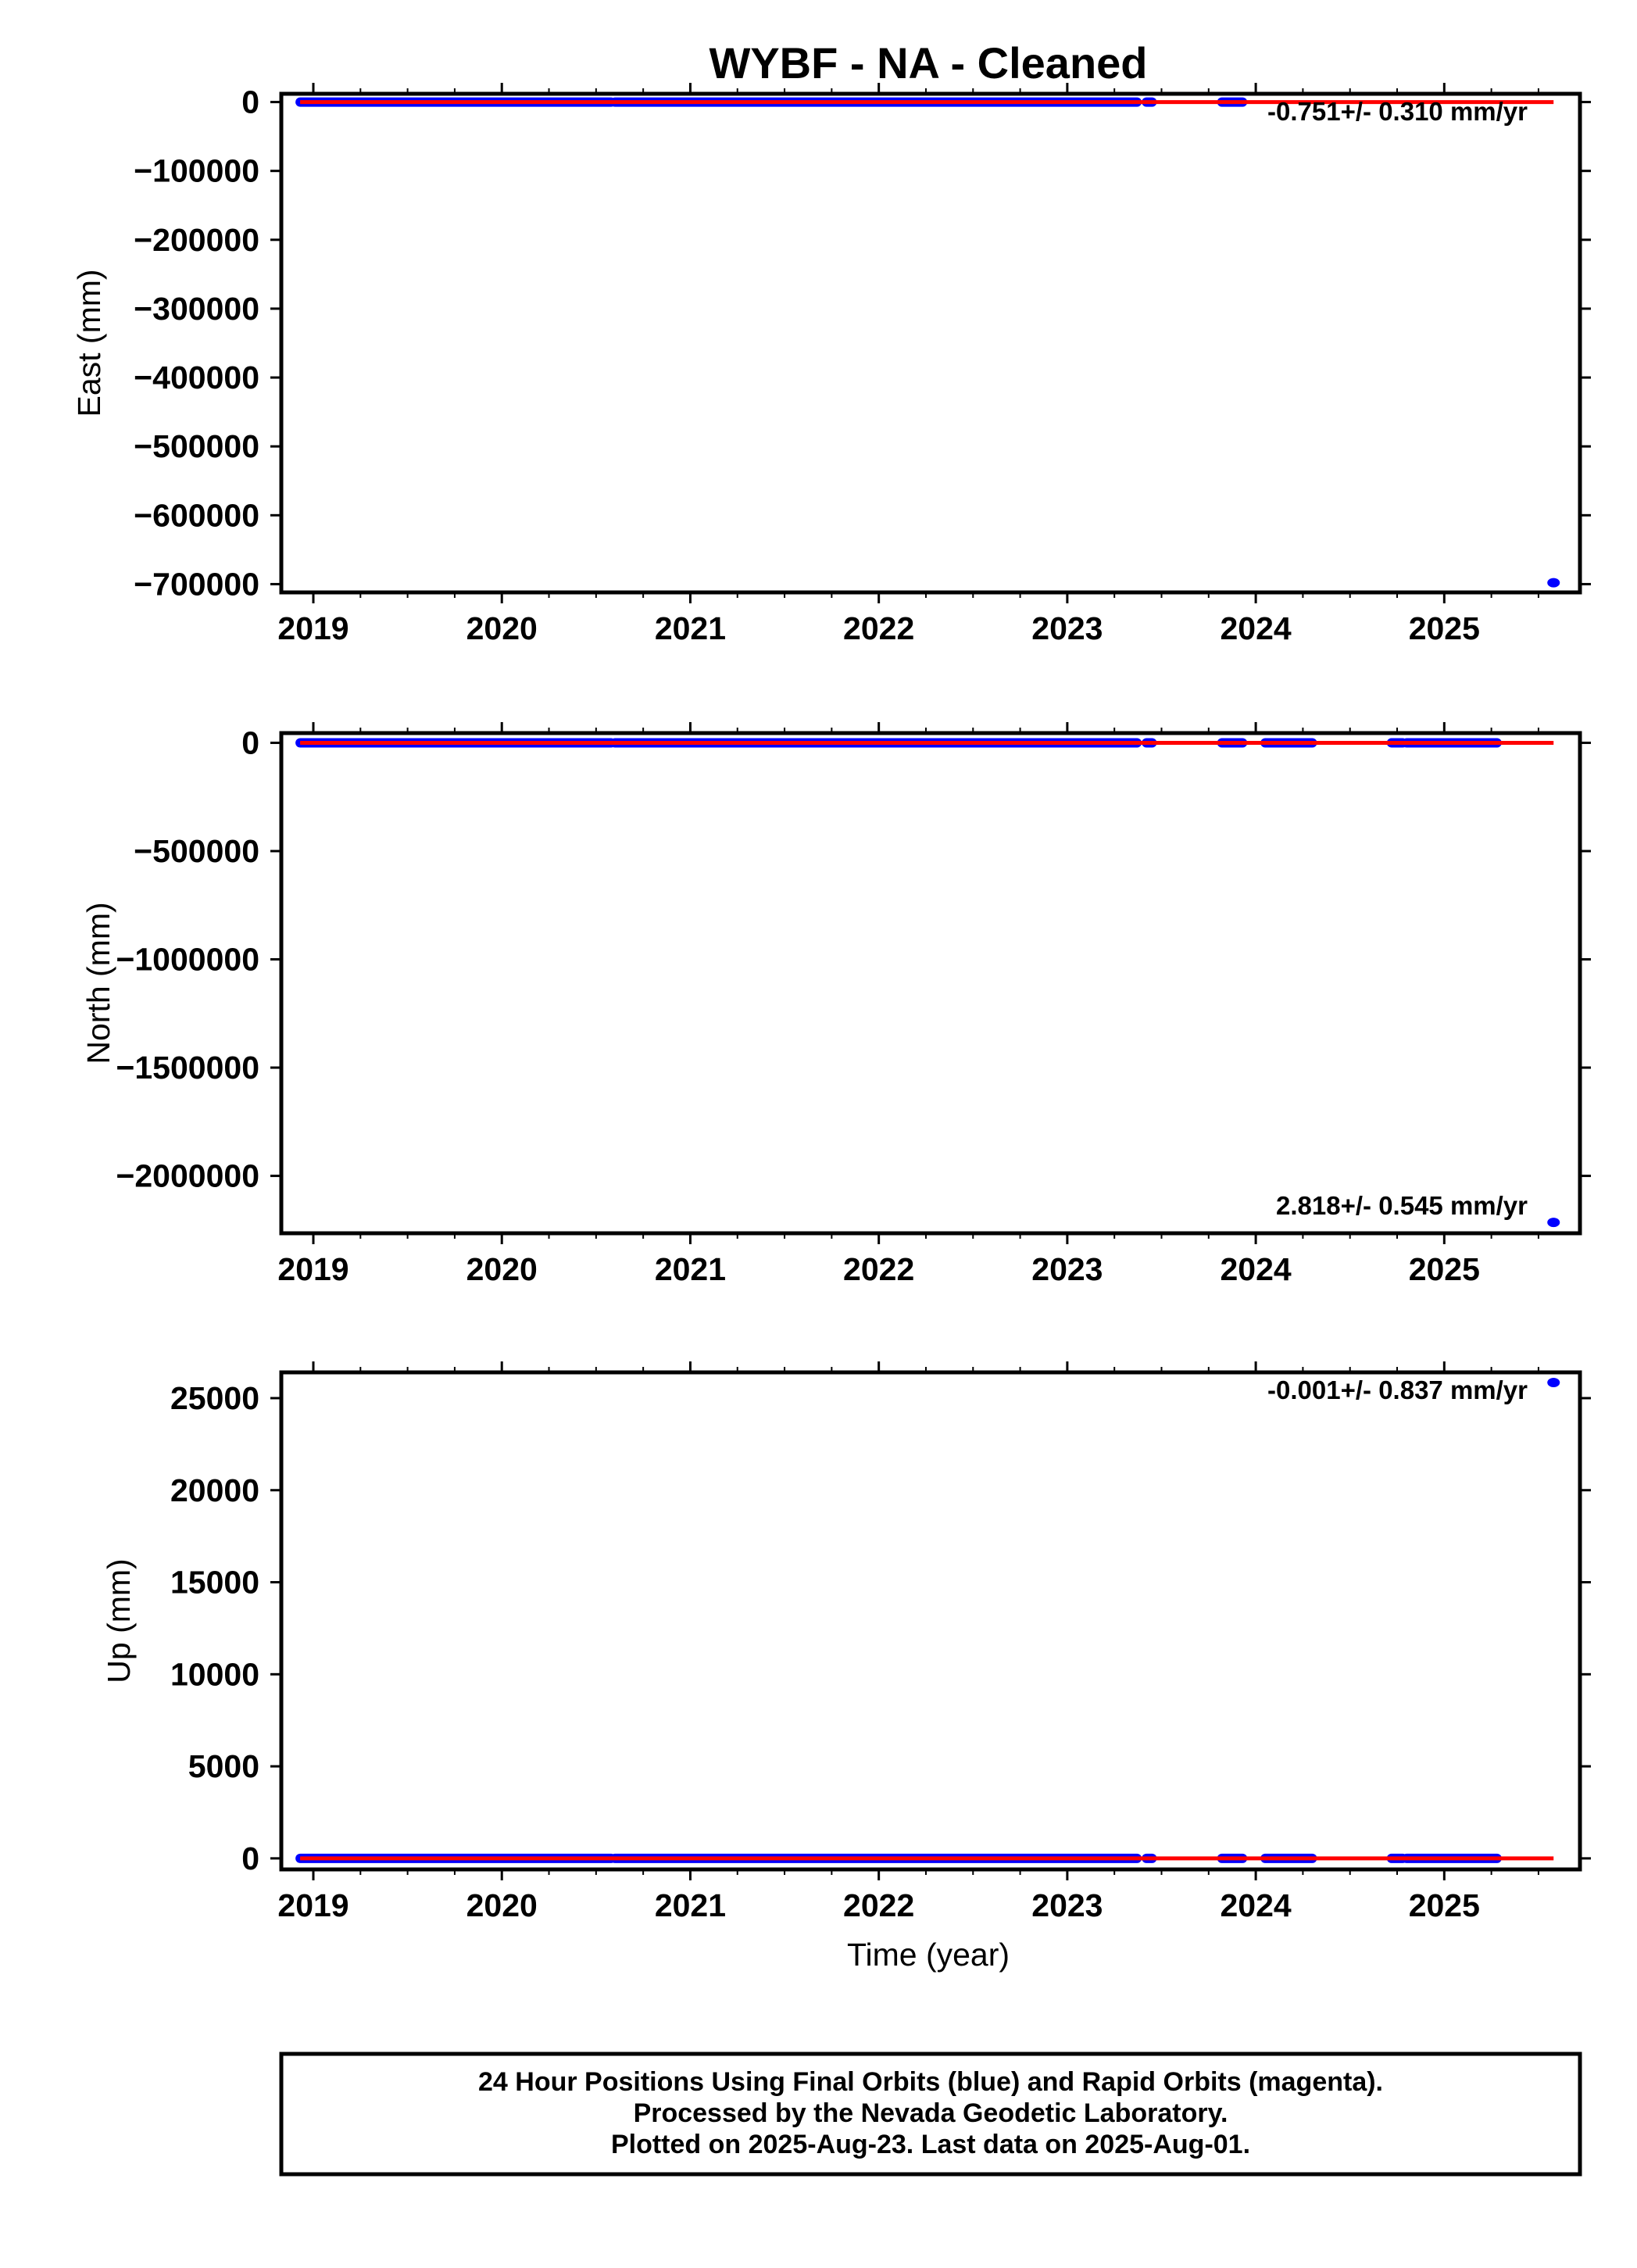  What do you see at coordinates (214, 1583) in the screenshot?
I see `up-y-tick-label: 15000` at bounding box center [214, 1583].